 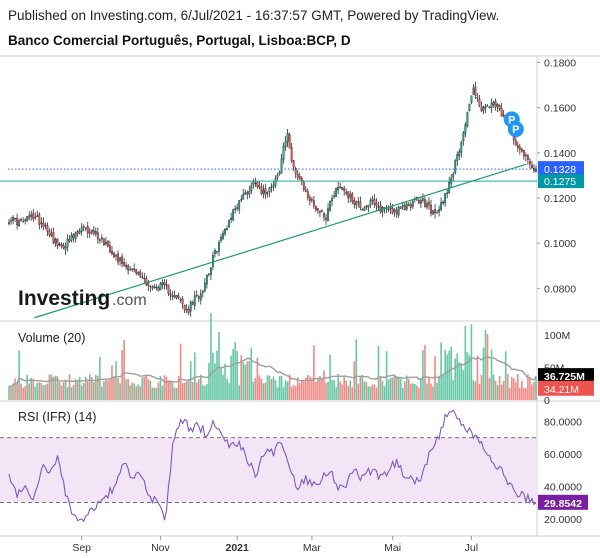 What do you see at coordinates (511, 120) in the screenshot?
I see `marker-label: P` at bounding box center [511, 120].